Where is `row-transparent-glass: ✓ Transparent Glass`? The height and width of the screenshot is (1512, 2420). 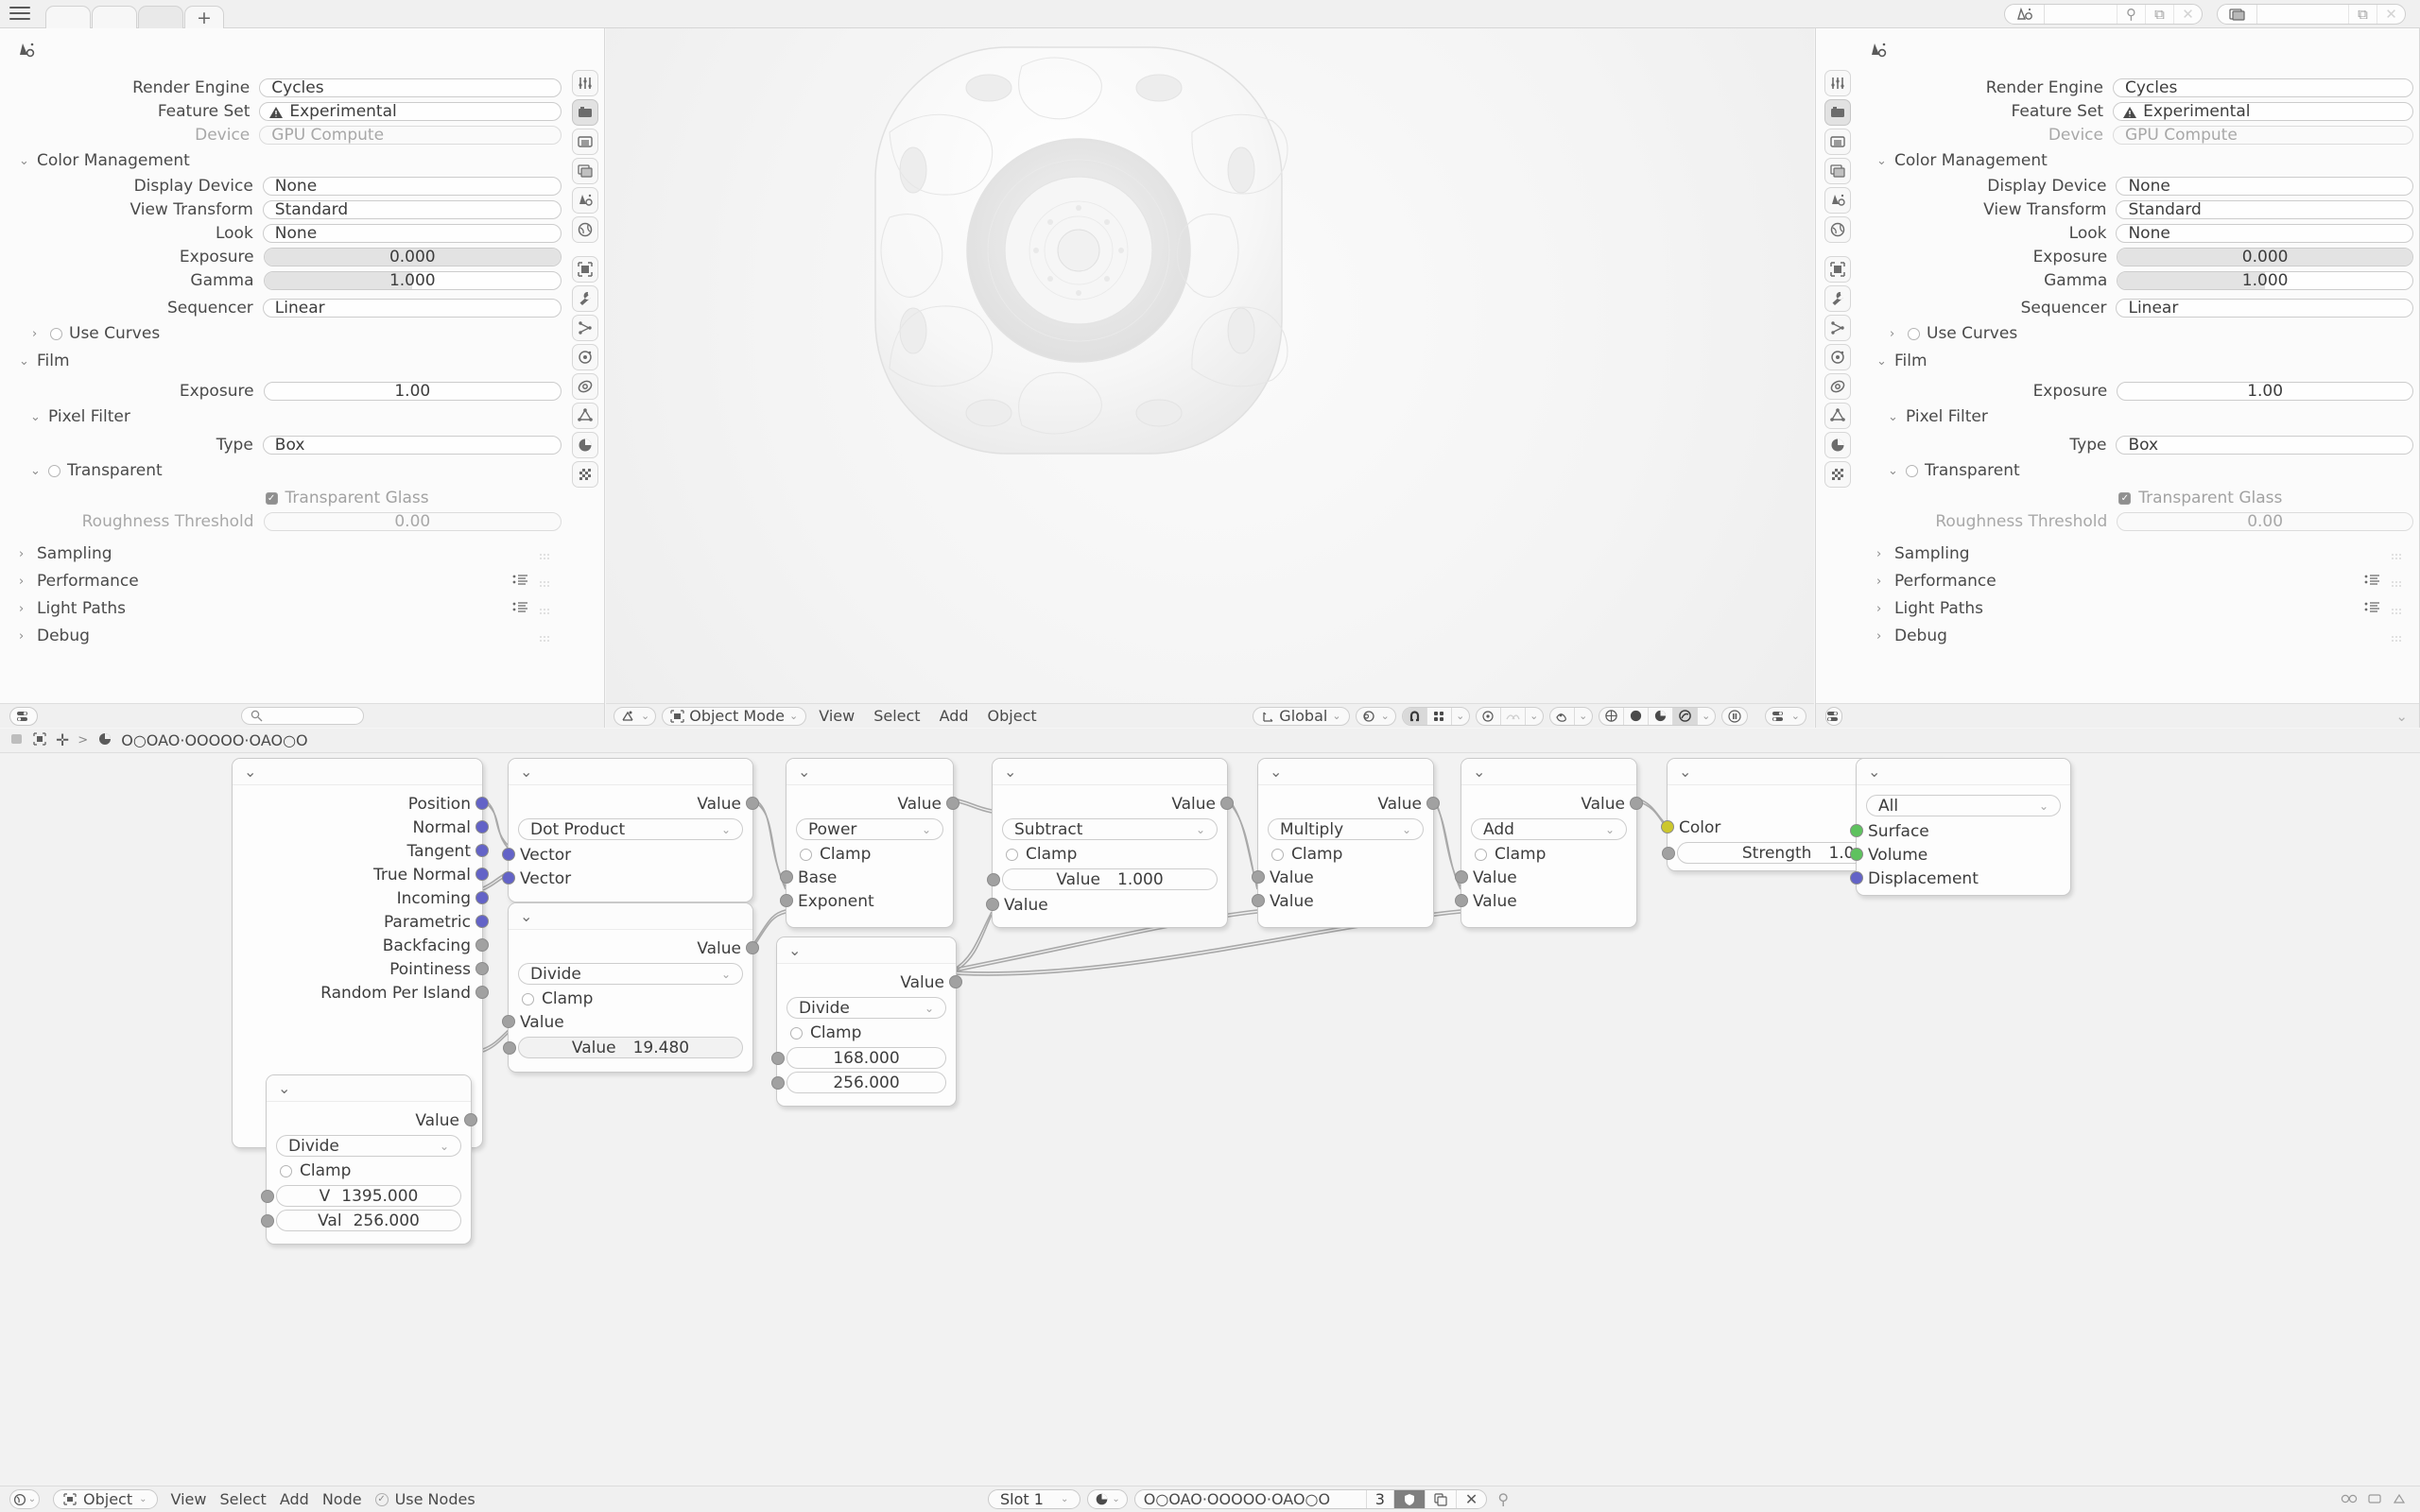
row-transparent-glass: ✓ Transparent Glass is located at coordinates (2135, 498).